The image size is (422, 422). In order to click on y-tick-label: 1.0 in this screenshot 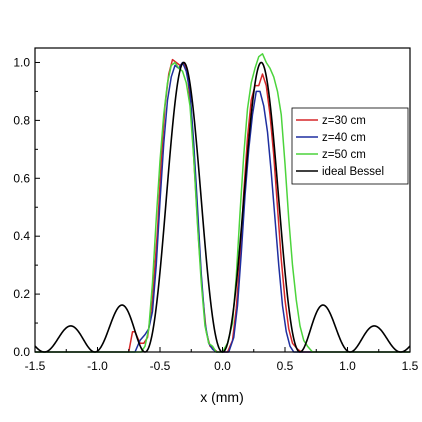, I will do `click(21, 62)`.